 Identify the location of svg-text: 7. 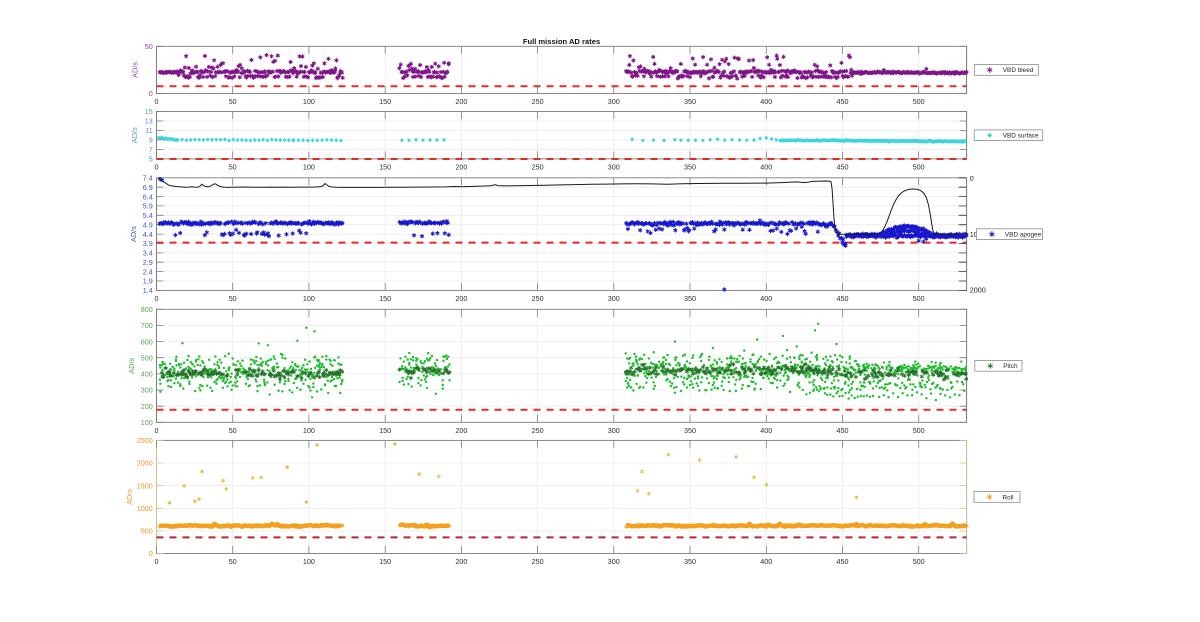
(151, 149).